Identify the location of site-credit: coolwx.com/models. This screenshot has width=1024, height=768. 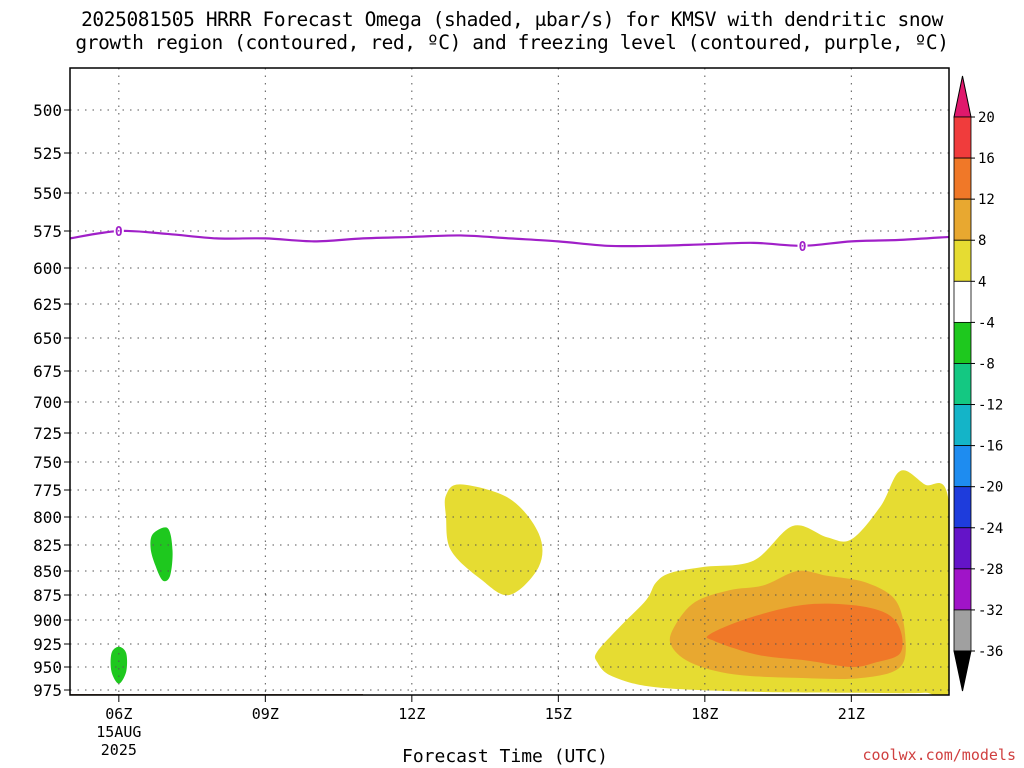
(939, 755).